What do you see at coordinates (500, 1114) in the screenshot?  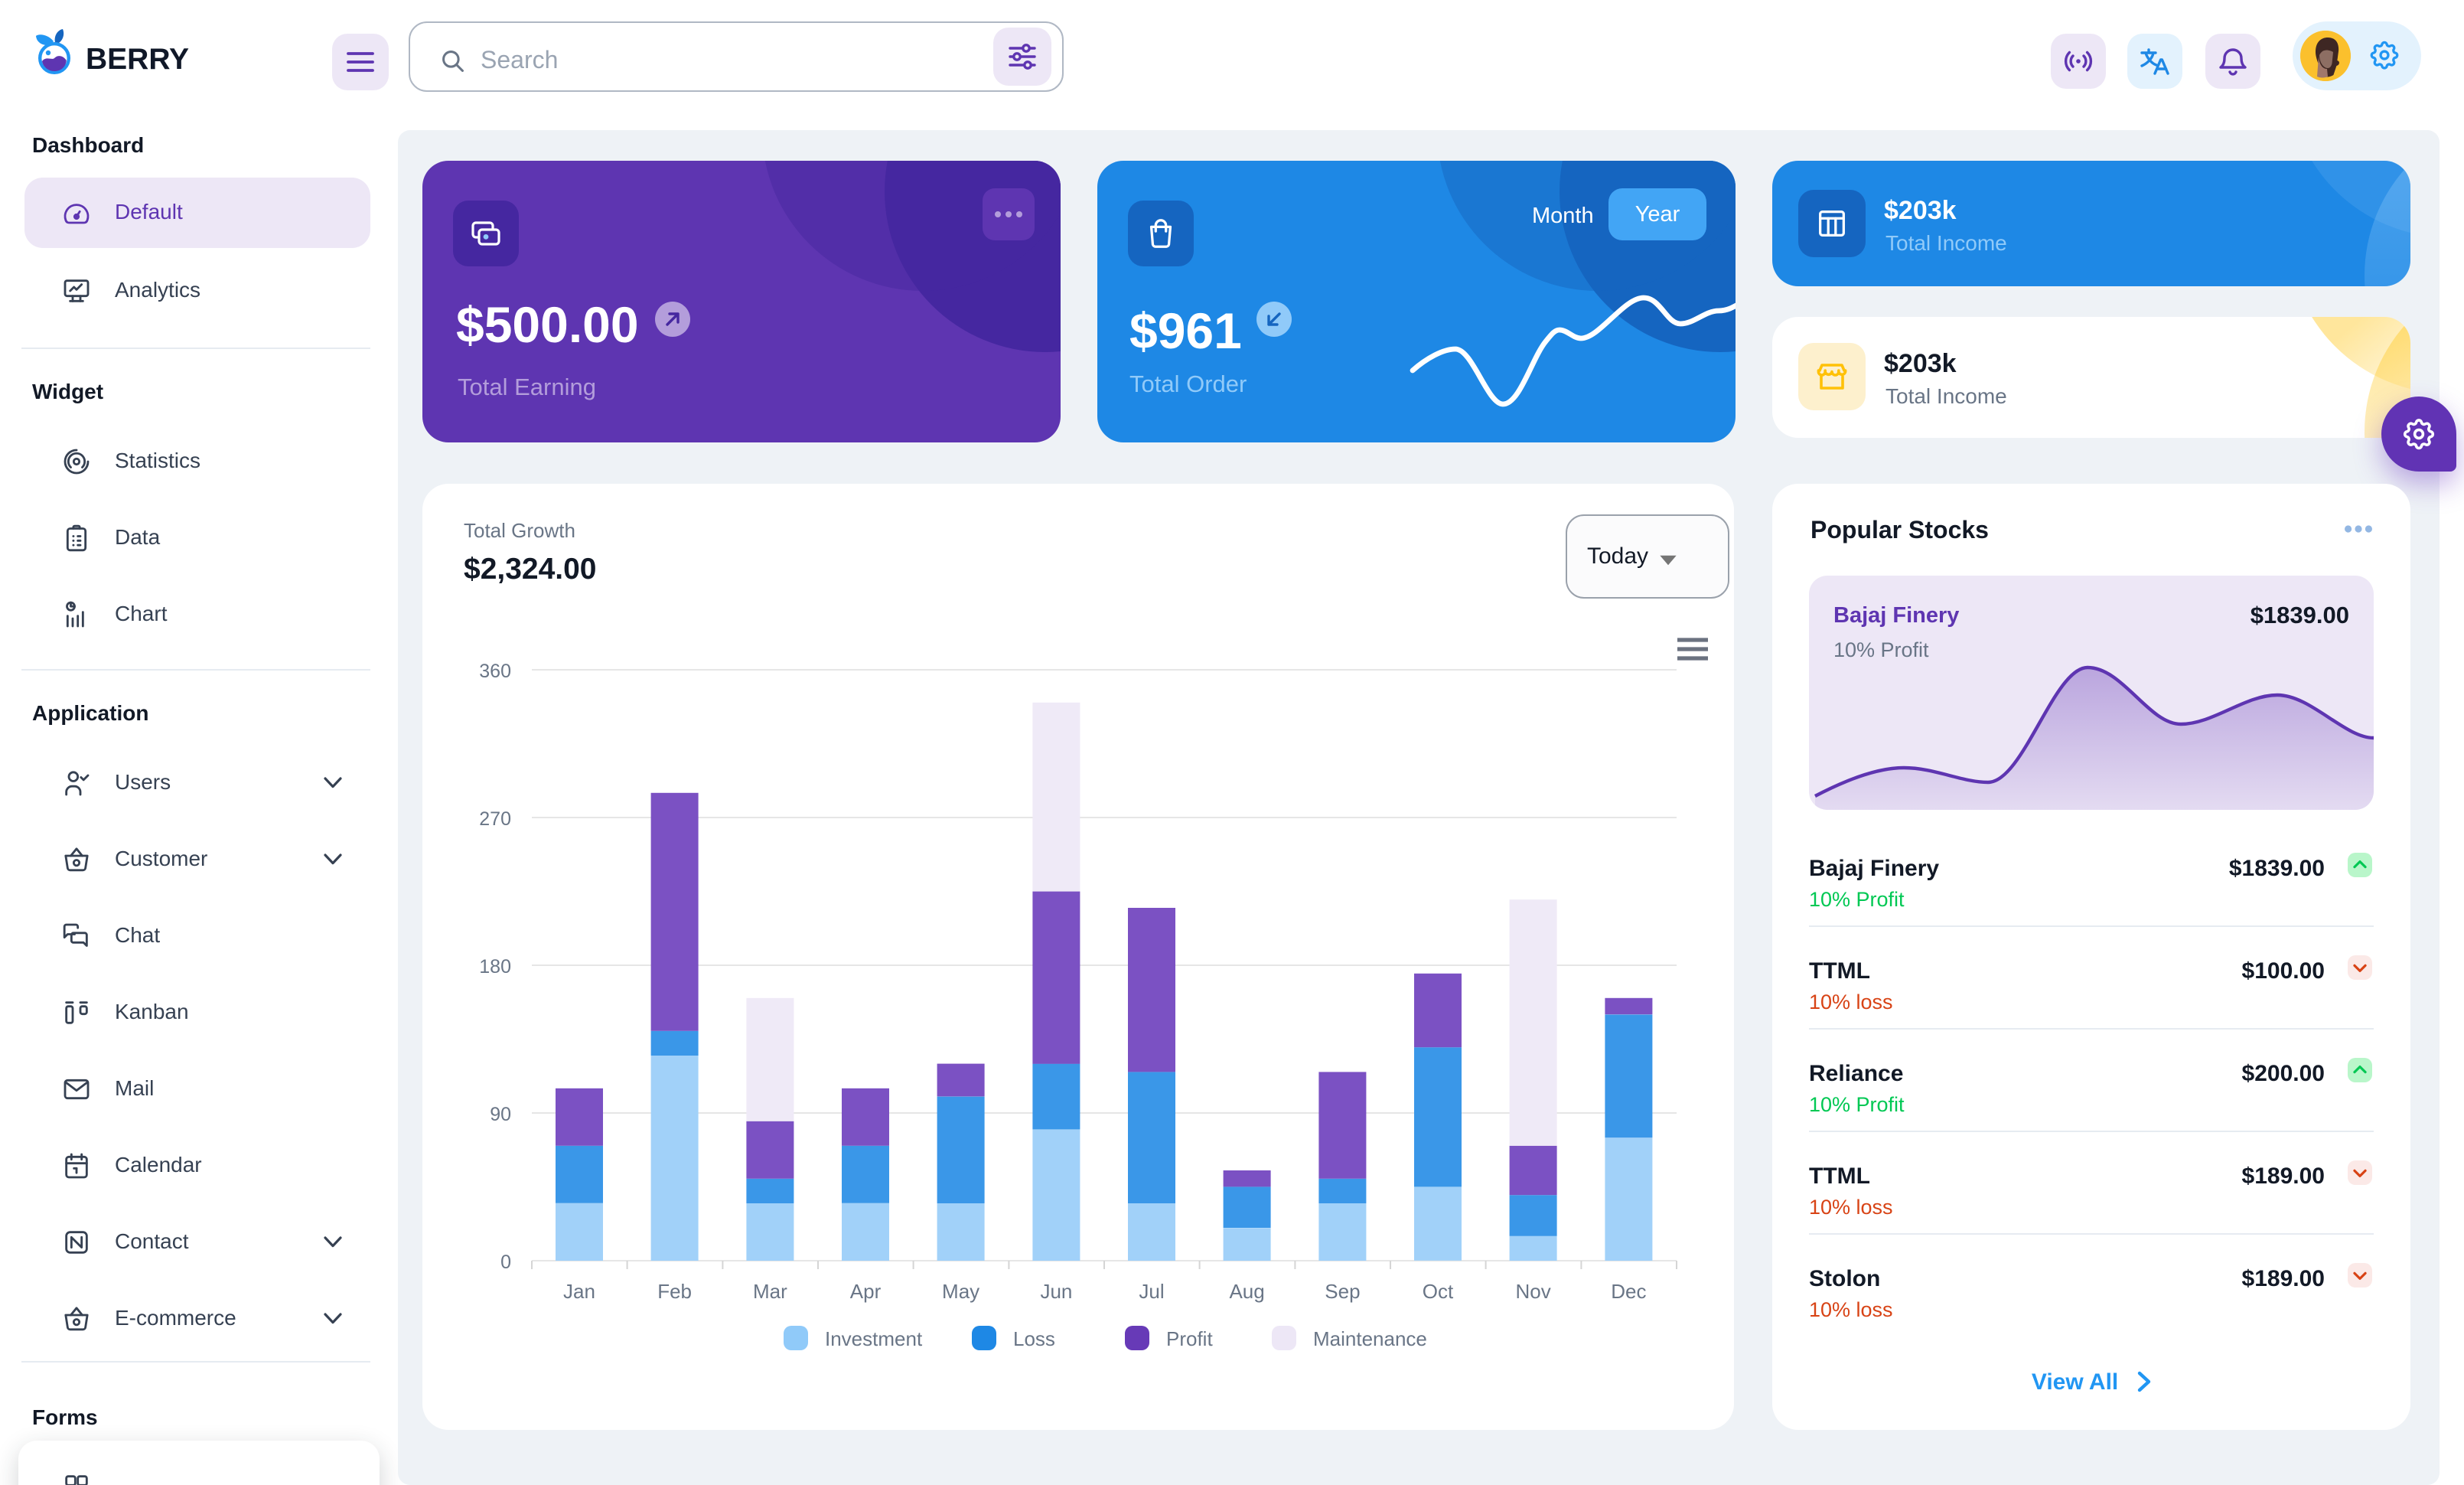 I see `svg-text: 90` at bounding box center [500, 1114].